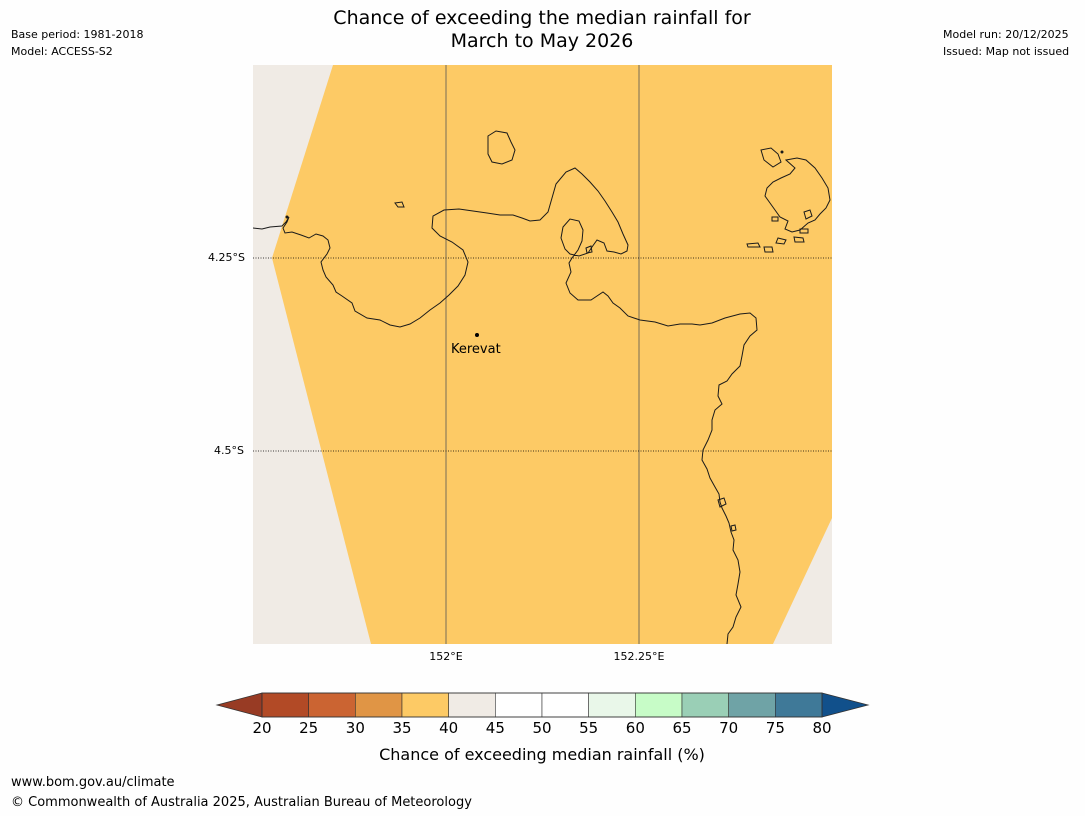 The image size is (1085, 816). Describe the element at coordinates (682, 728) in the screenshot. I see `colorbar-tick-65: 65` at that location.